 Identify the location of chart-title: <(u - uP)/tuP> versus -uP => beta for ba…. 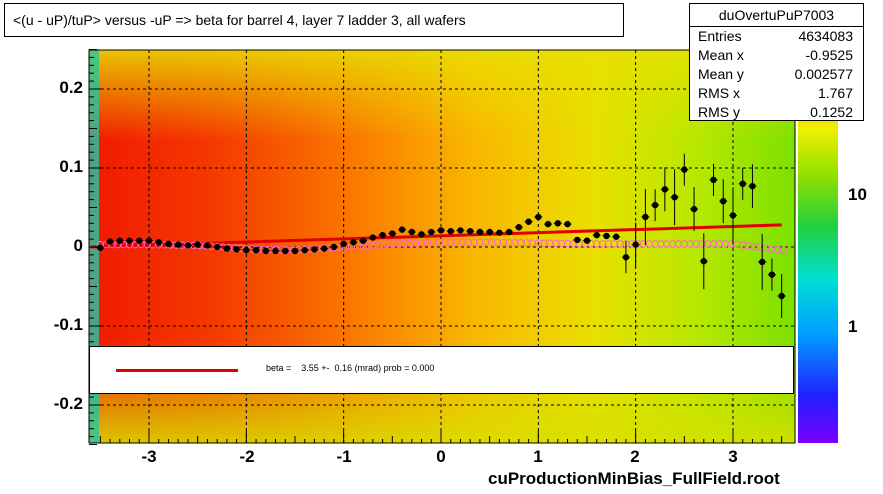
(314, 20).